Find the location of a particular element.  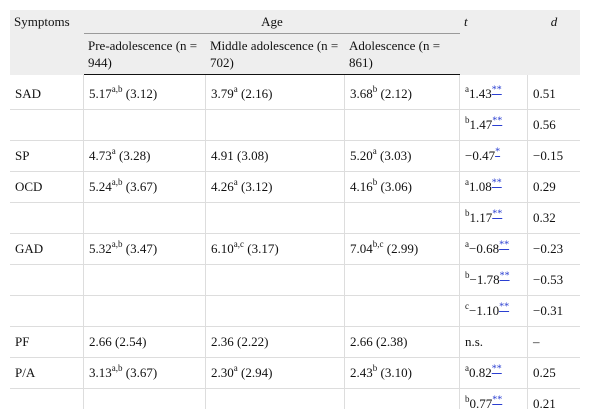

sd: (2.12) is located at coordinates (394, 93).